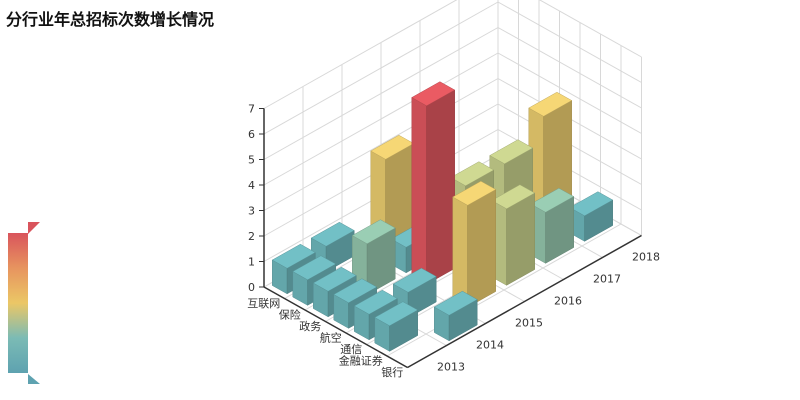  What do you see at coordinates (607, 279) in the screenshot?
I see `year-label: 2017` at bounding box center [607, 279].